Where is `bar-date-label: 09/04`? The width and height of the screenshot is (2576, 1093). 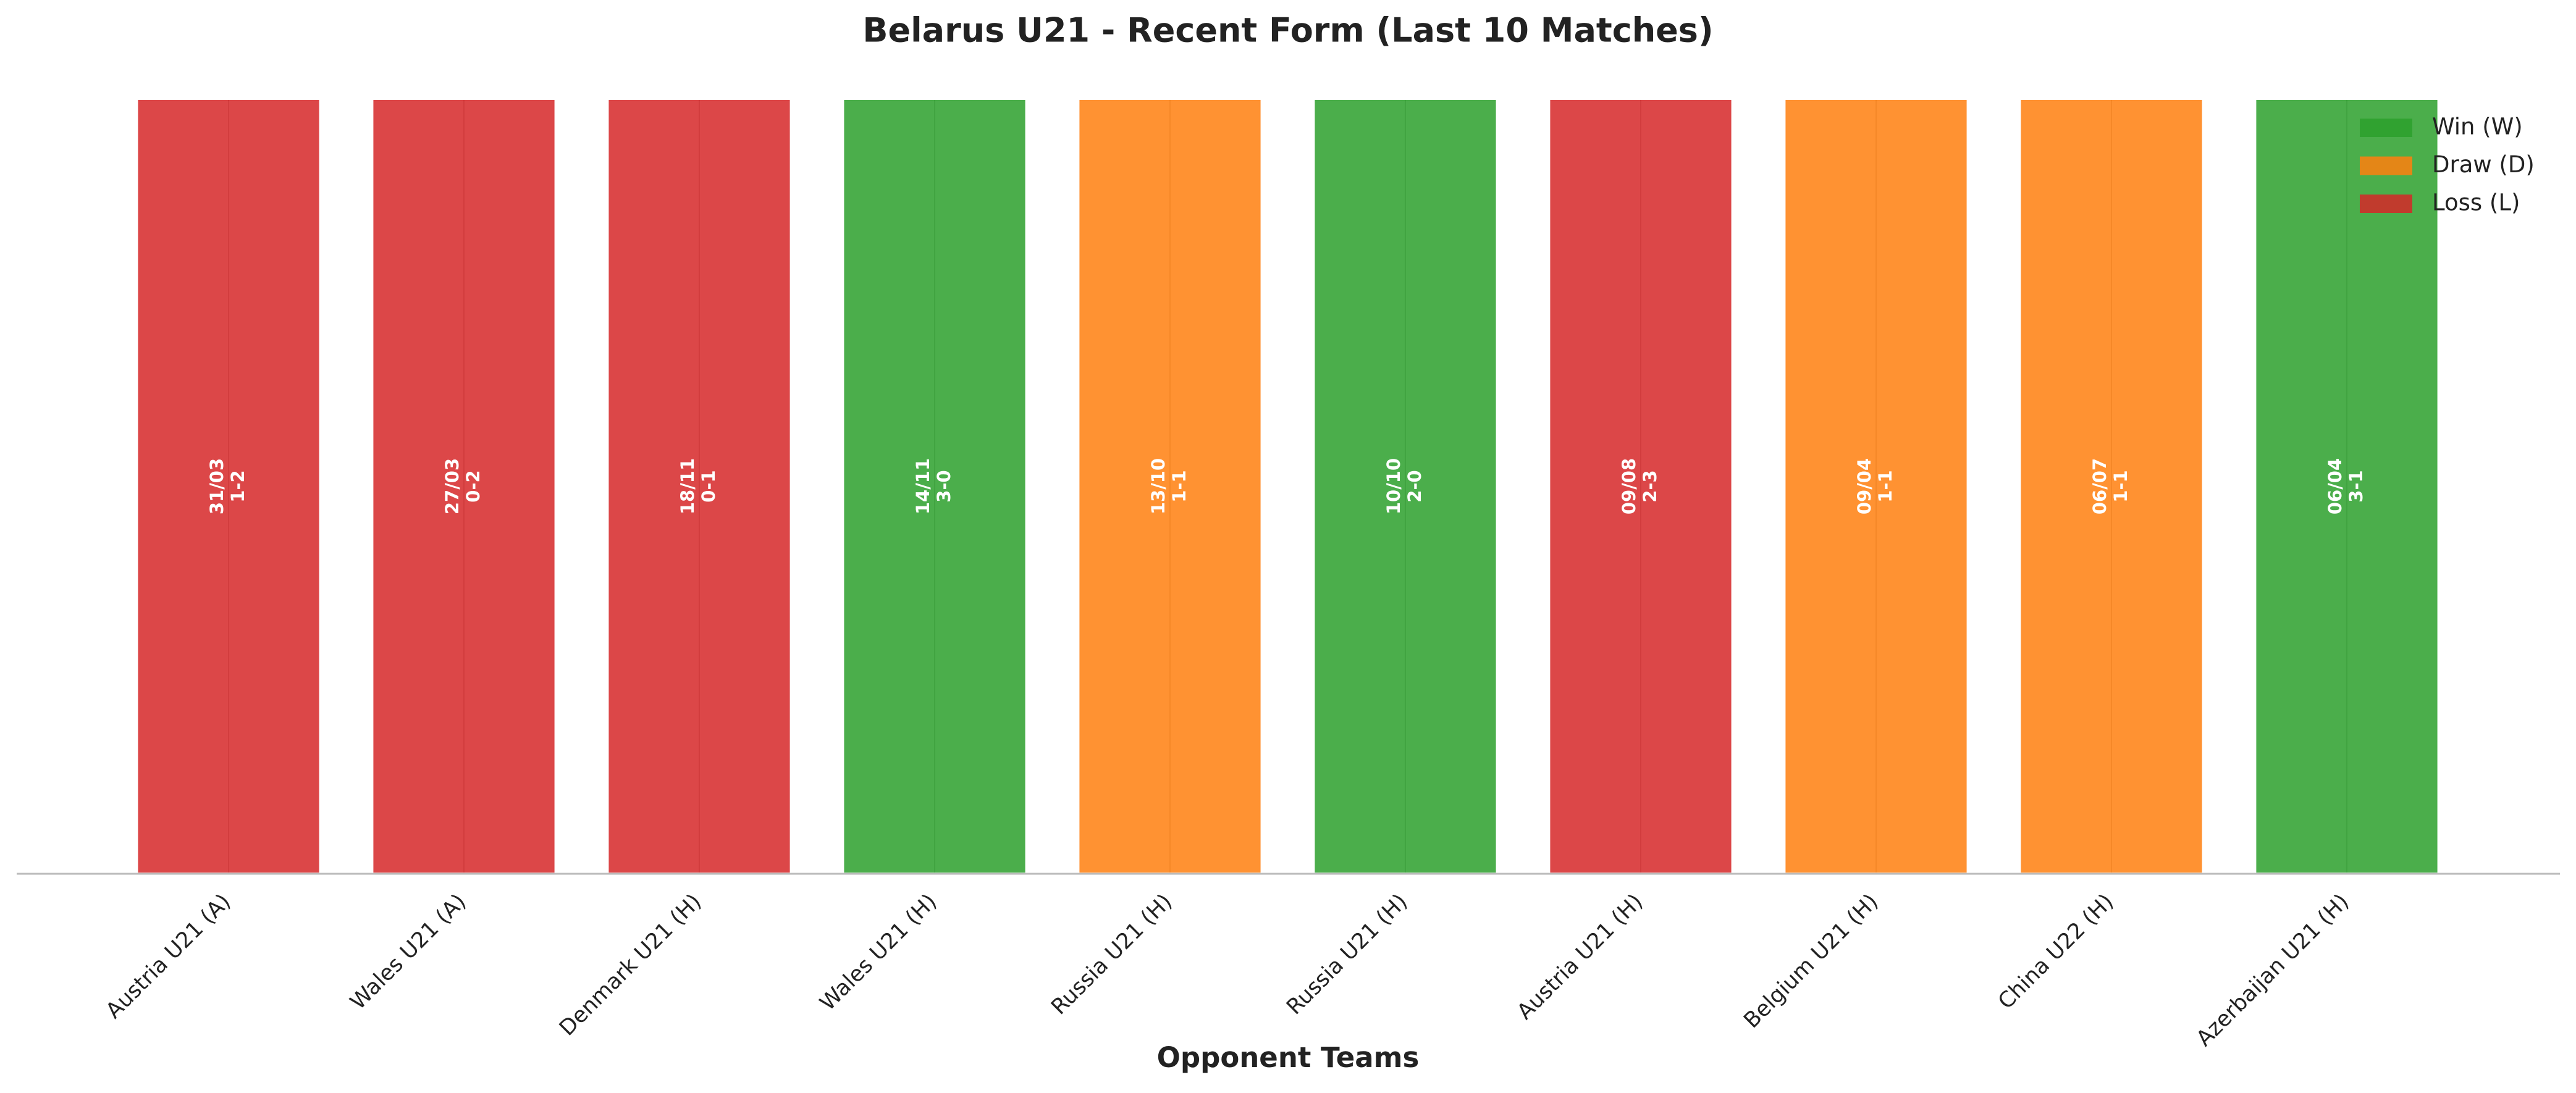 bar-date-label: 09/04 is located at coordinates (1864, 486).